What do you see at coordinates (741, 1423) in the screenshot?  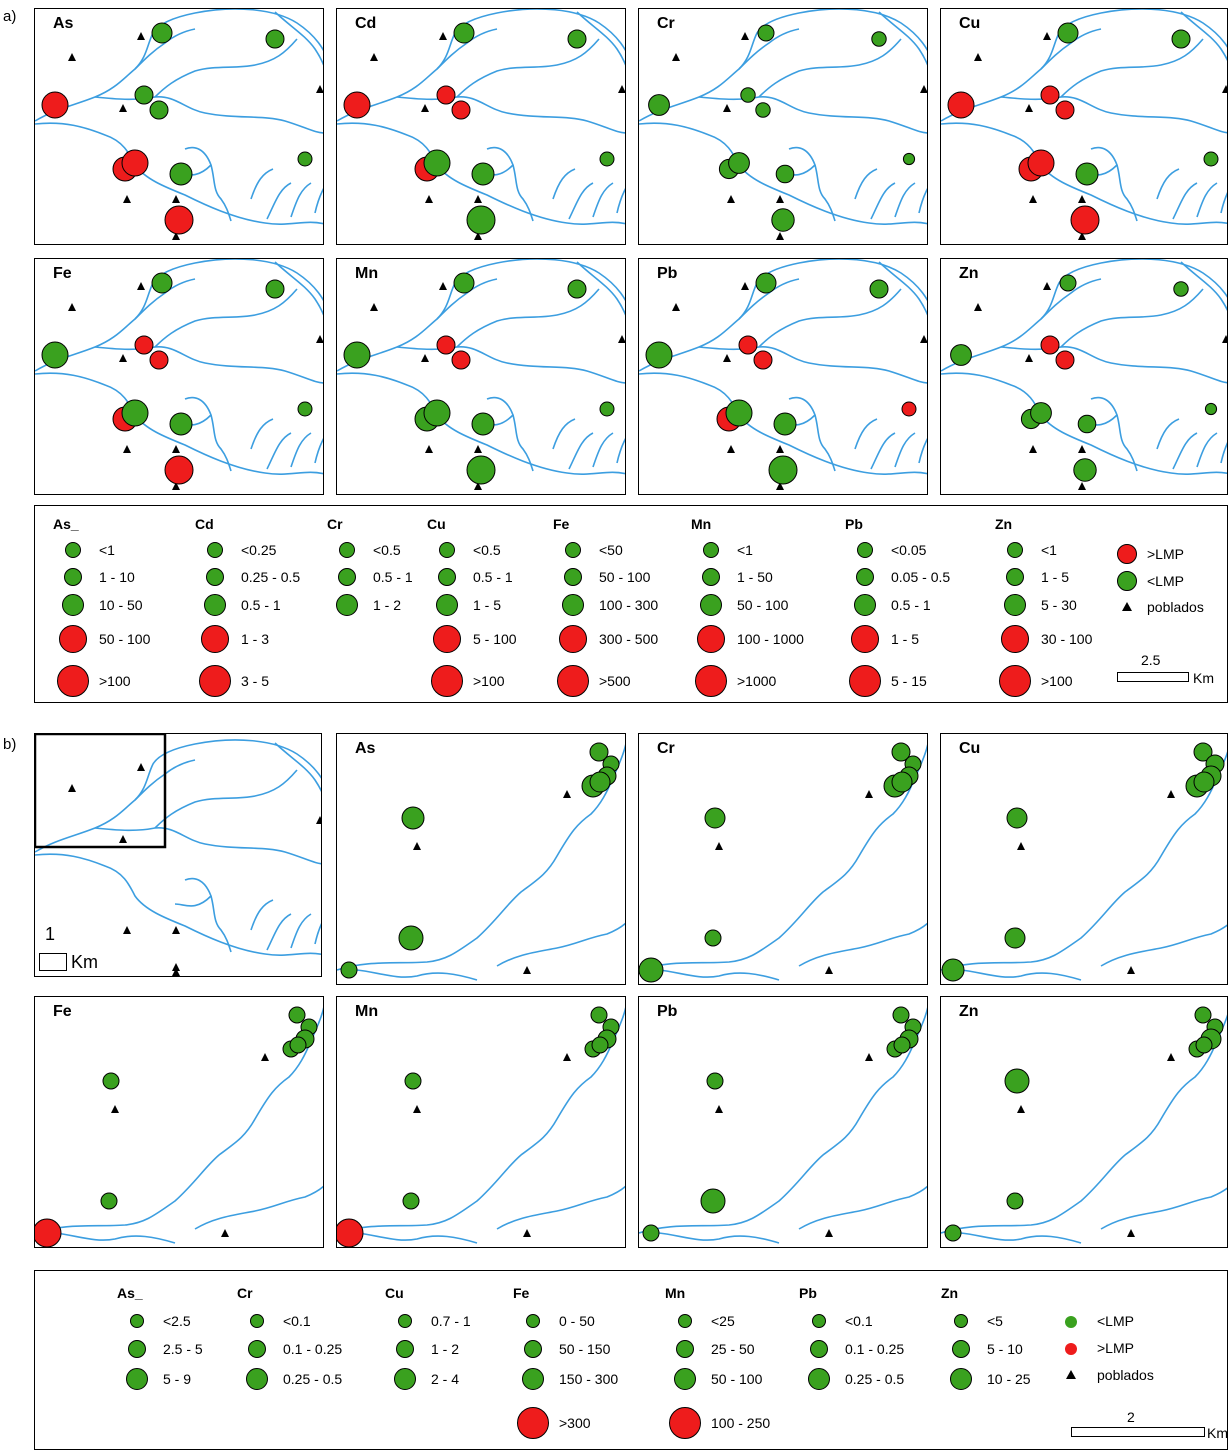 I see `legend-class-label: 100 - 250` at bounding box center [741, 1423].